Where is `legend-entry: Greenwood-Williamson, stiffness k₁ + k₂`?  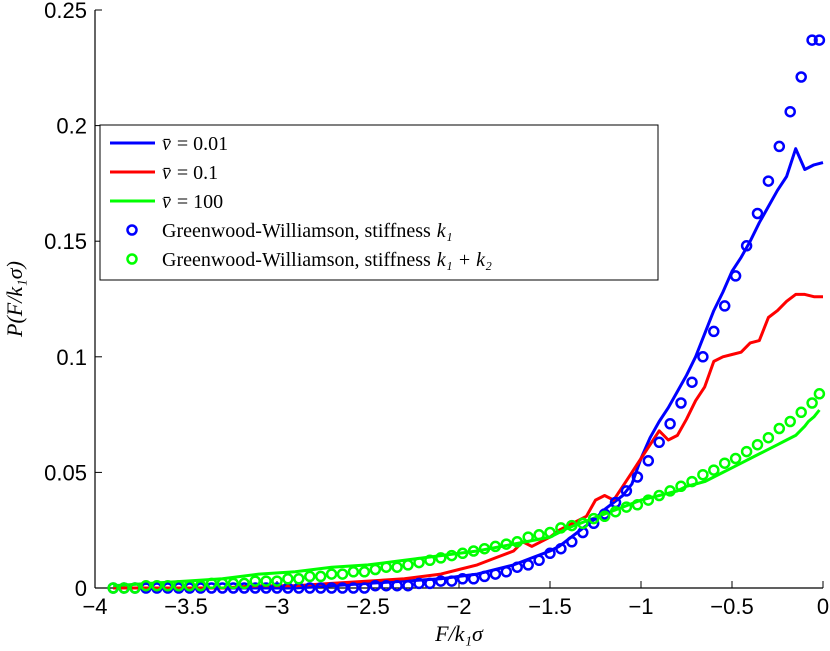
legend-entry: Greenwood-Williamson, stiffness k₁ + k₂ is located at coordinates (309, 260).